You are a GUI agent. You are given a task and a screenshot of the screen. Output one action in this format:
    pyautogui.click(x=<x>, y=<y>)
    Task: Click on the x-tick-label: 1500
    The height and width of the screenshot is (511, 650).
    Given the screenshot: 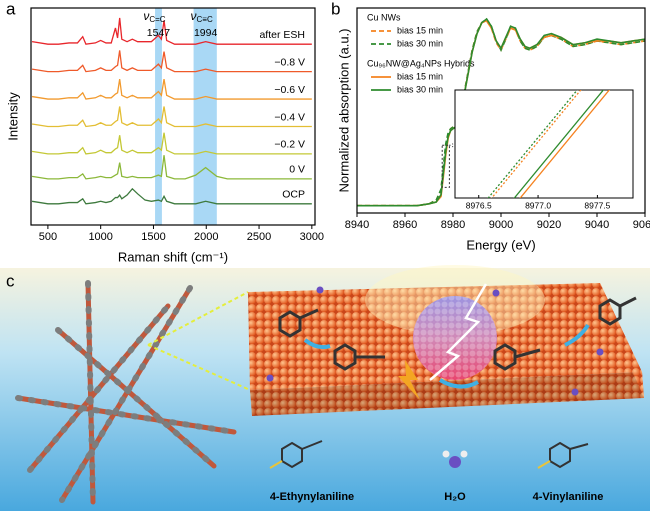 What is the action you would take?
    pyautogui.click(x=153, y=237)
    